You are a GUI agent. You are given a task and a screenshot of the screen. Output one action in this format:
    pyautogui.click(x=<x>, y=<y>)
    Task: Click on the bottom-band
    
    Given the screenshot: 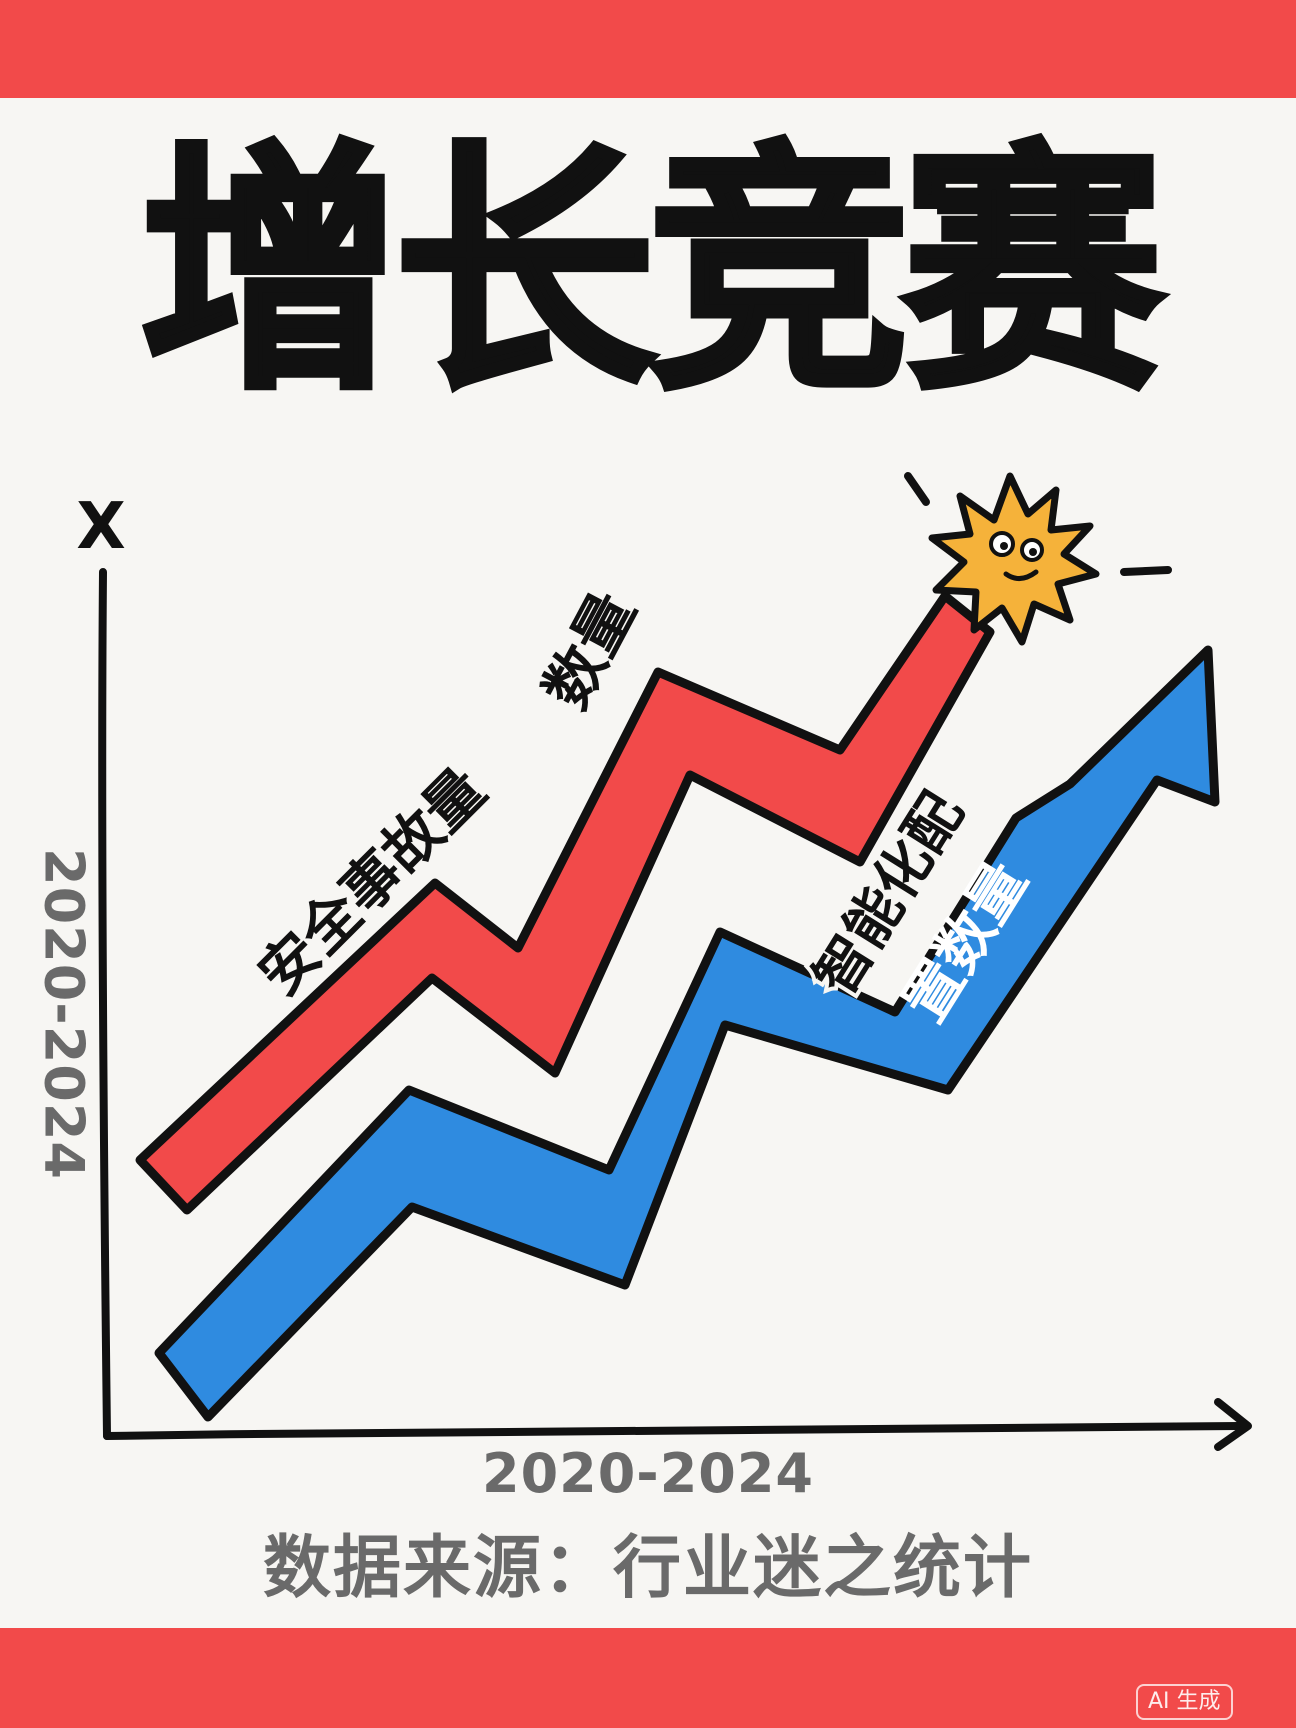 What is the action you would take?
    pyautogui.click(x=648, y=1678)
    